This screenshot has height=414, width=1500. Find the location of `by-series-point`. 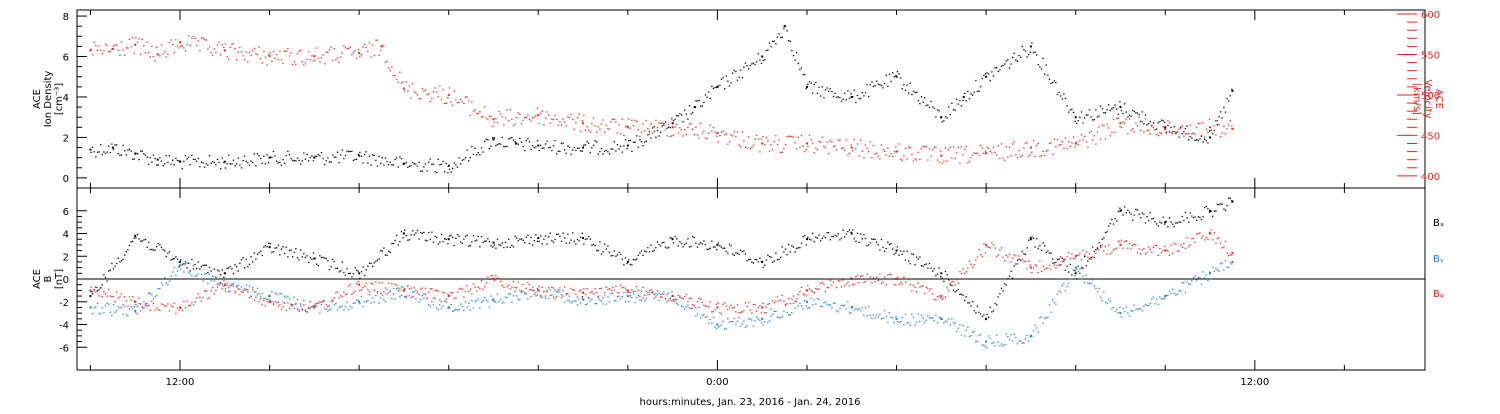

by-series-point is located at coordinates (493, 299).